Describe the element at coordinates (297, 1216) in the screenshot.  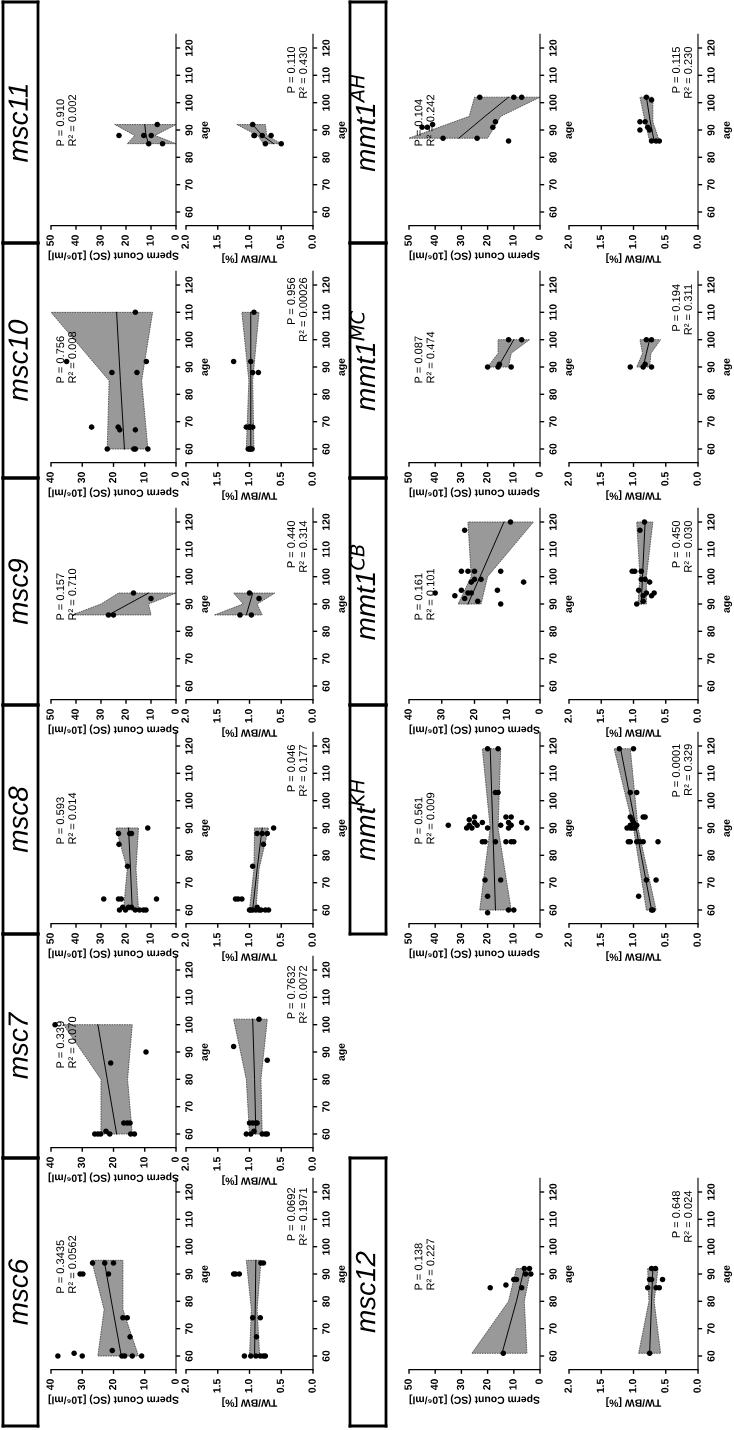
I see `annotation: P = 0.0692 R² = 0.1971` at that location.